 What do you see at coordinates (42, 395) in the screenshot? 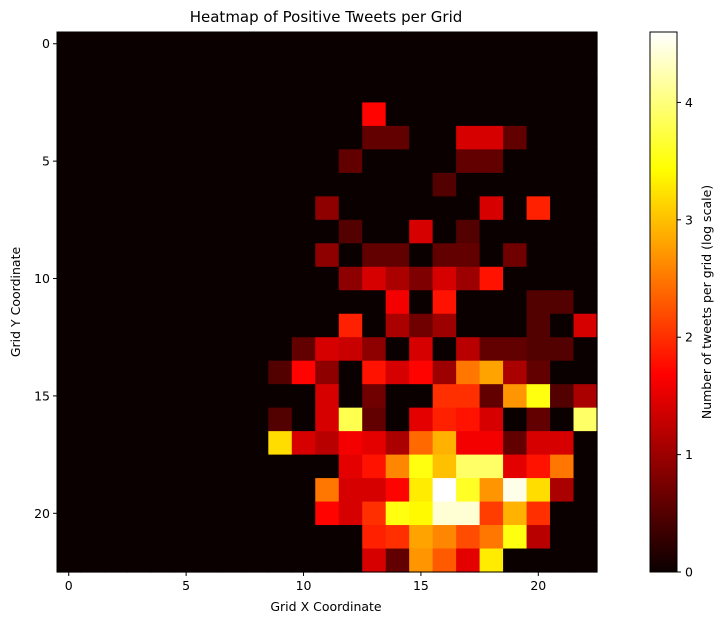
I see `y-tick-label: 15` at bounding box center [42, 395].